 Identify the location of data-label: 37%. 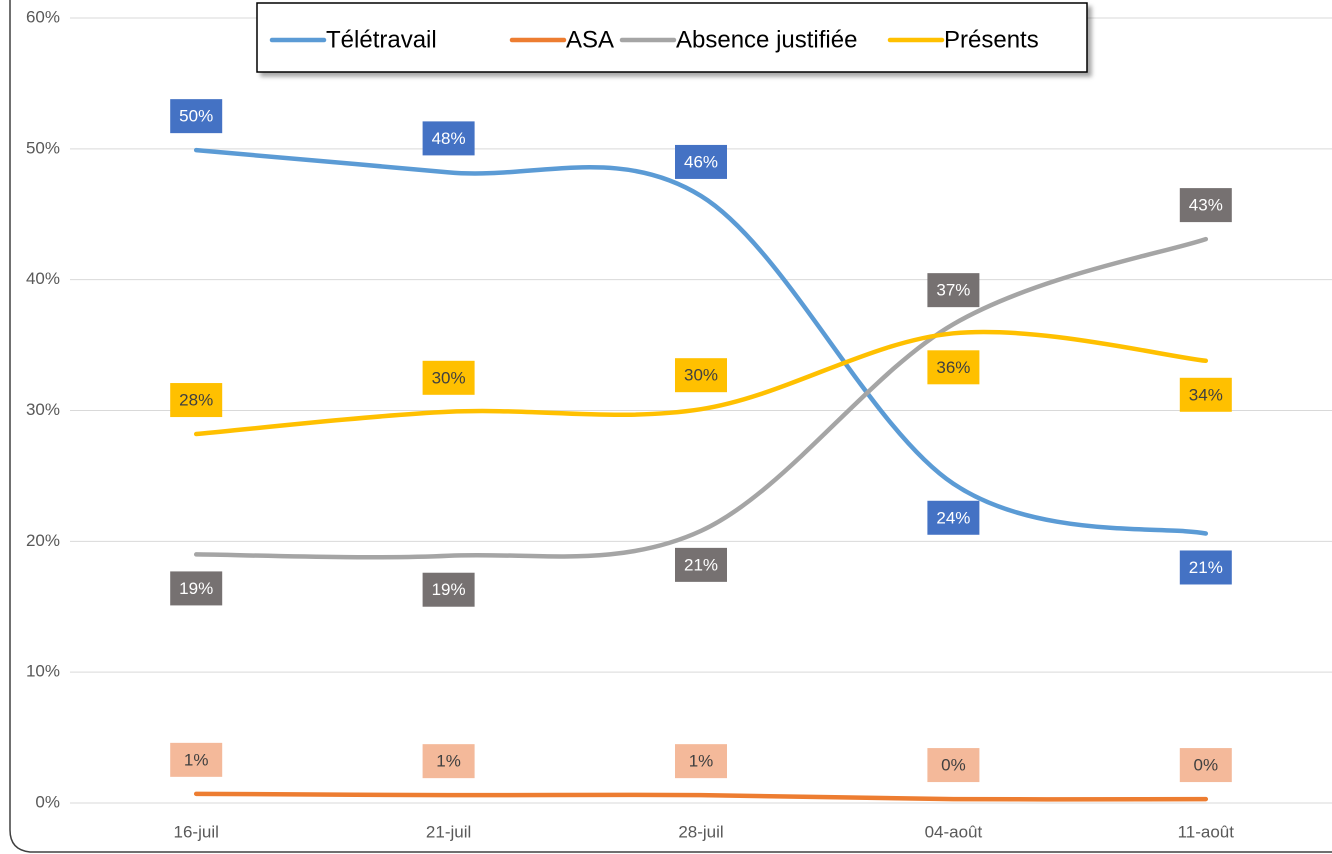
(953, 290).